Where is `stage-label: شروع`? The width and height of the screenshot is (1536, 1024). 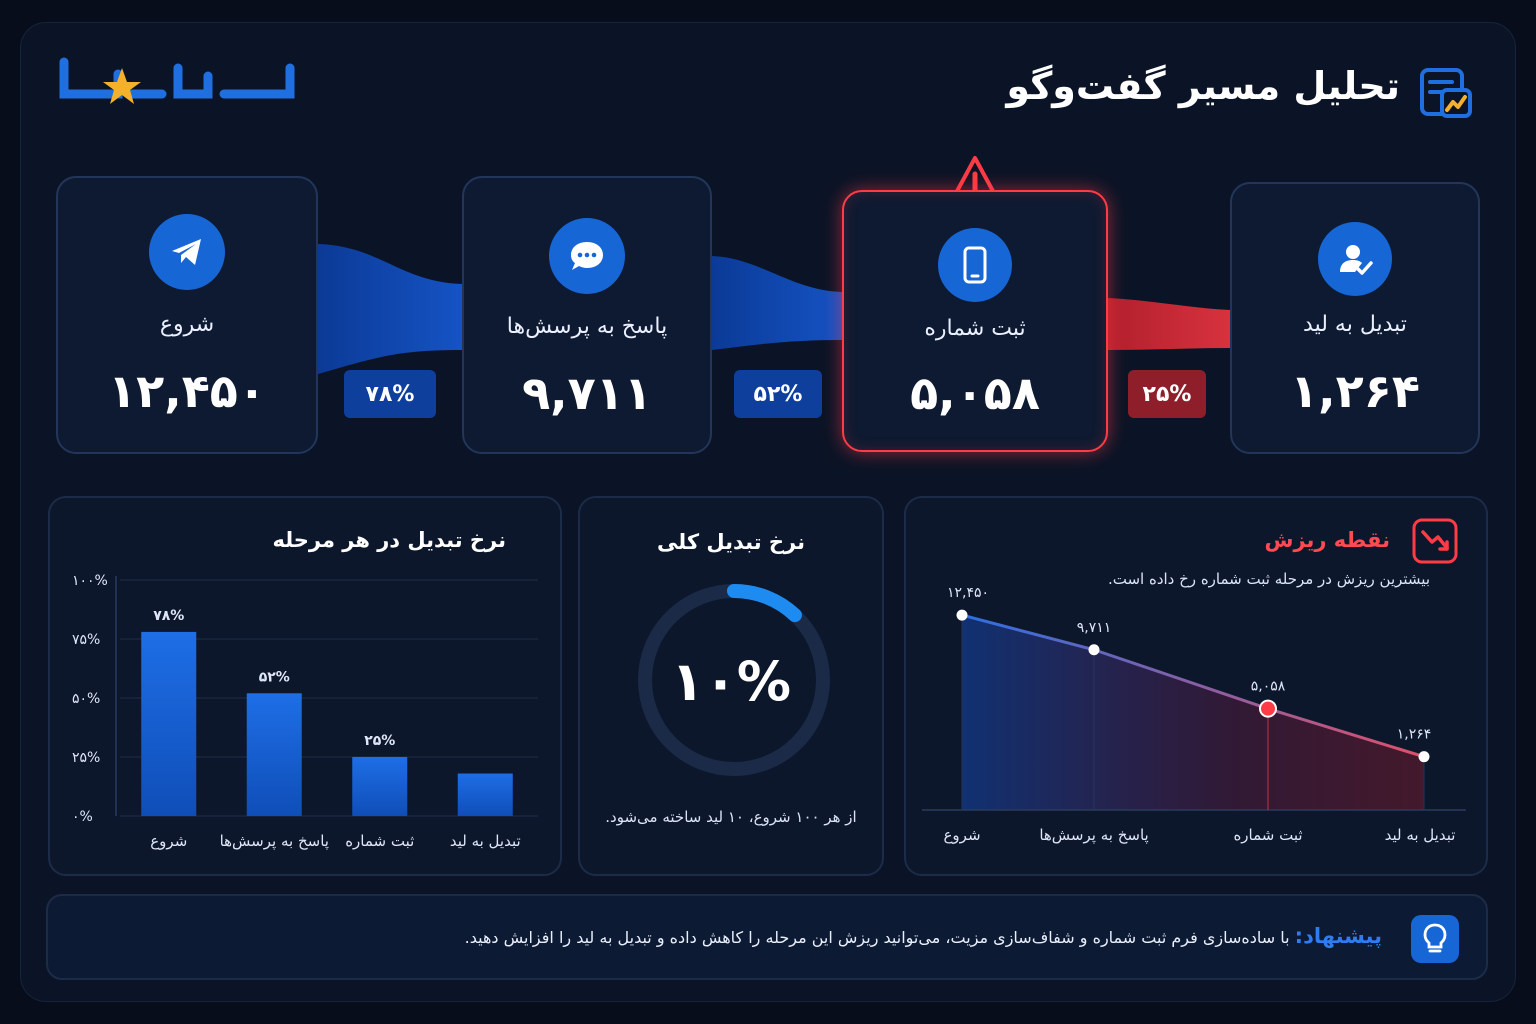 stage-label: شروع is located at coordinates (187, 324).